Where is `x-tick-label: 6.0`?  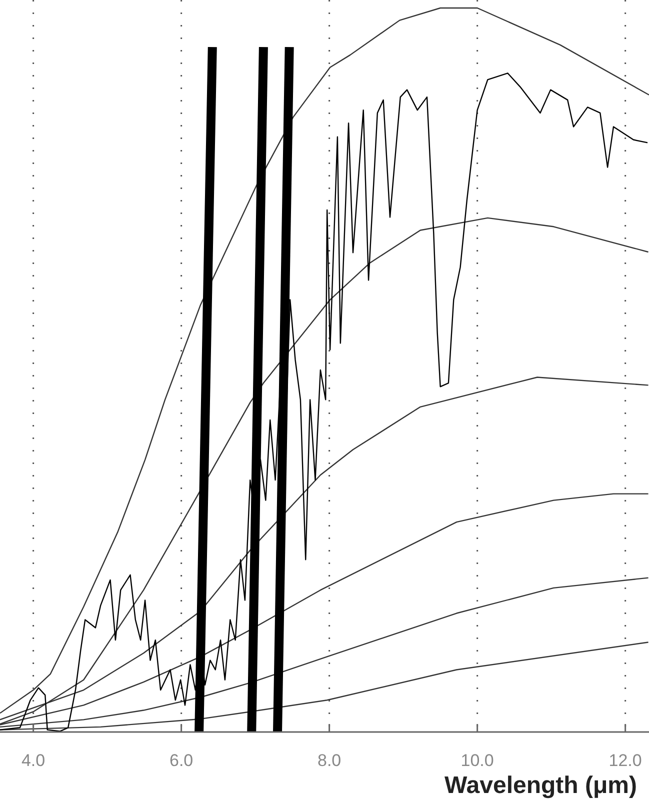
x-tick-label: 6.0 is located at coordinates (181, 760).